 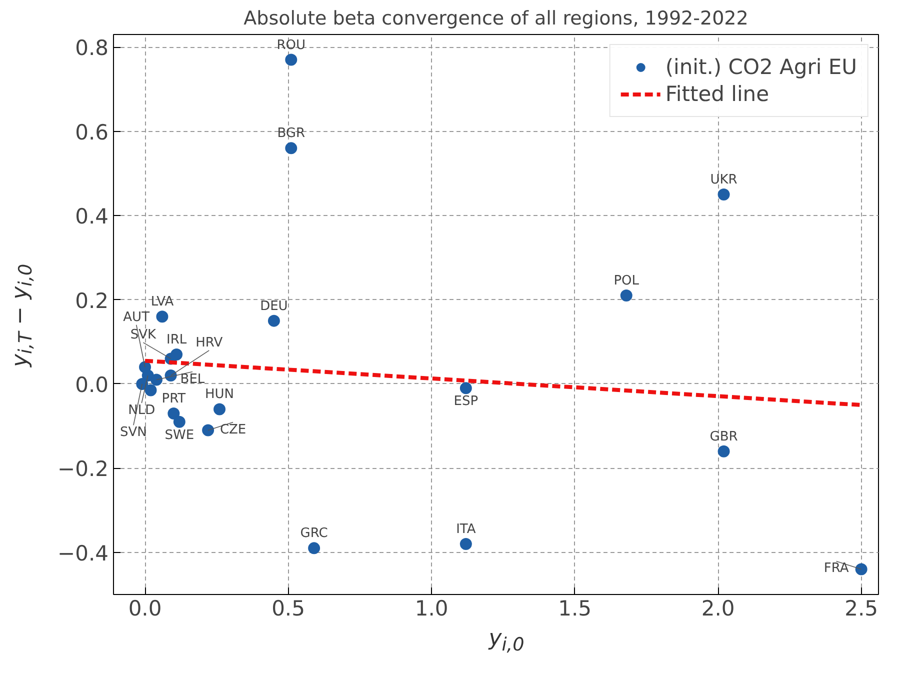 I want to click on y-tick-label: −0.2, so click(x=83, y=469).